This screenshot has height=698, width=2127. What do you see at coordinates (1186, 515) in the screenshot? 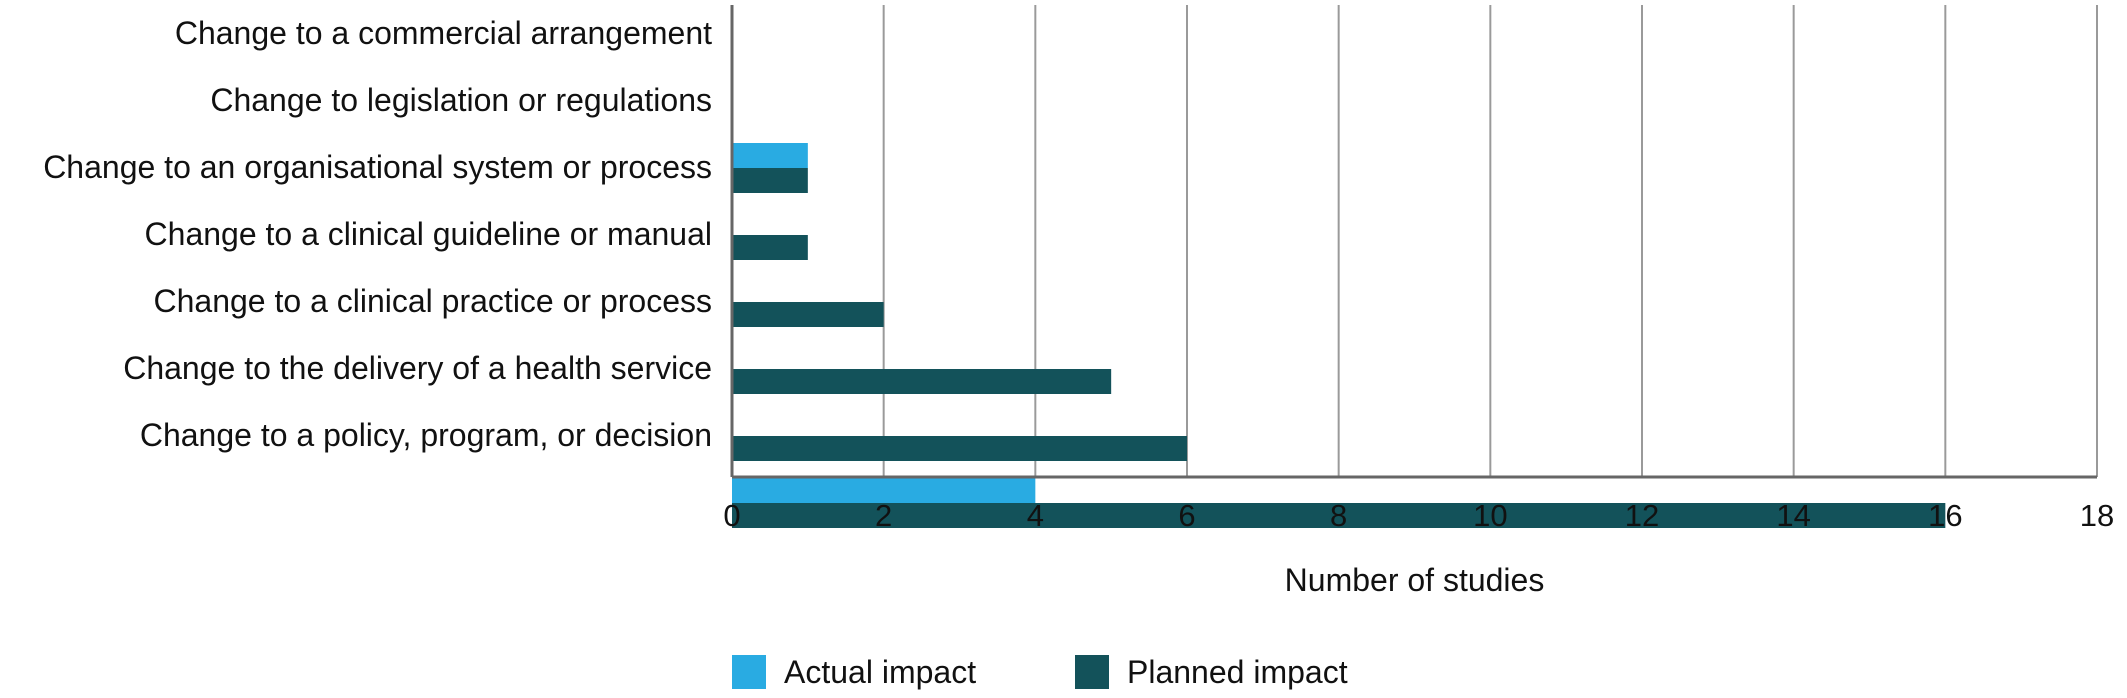
I see `x-tick-label: 6` at bounding box center [1186, 515].